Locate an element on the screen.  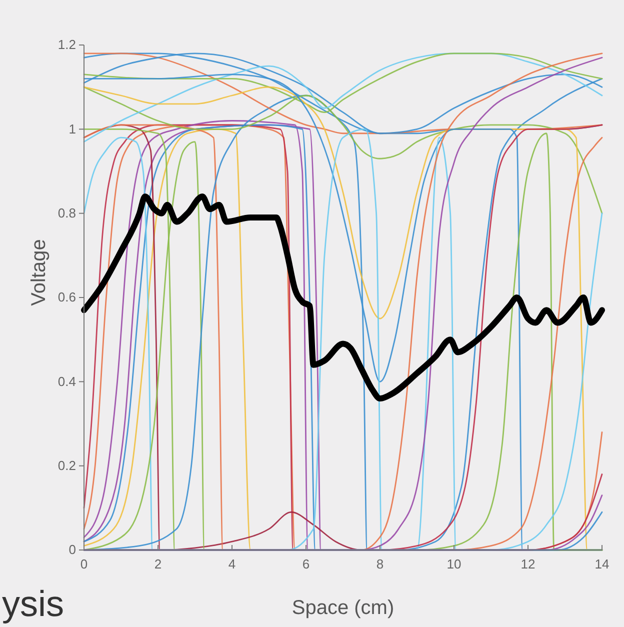
y-tick-label: 1 is located at coordinates (72, 128).